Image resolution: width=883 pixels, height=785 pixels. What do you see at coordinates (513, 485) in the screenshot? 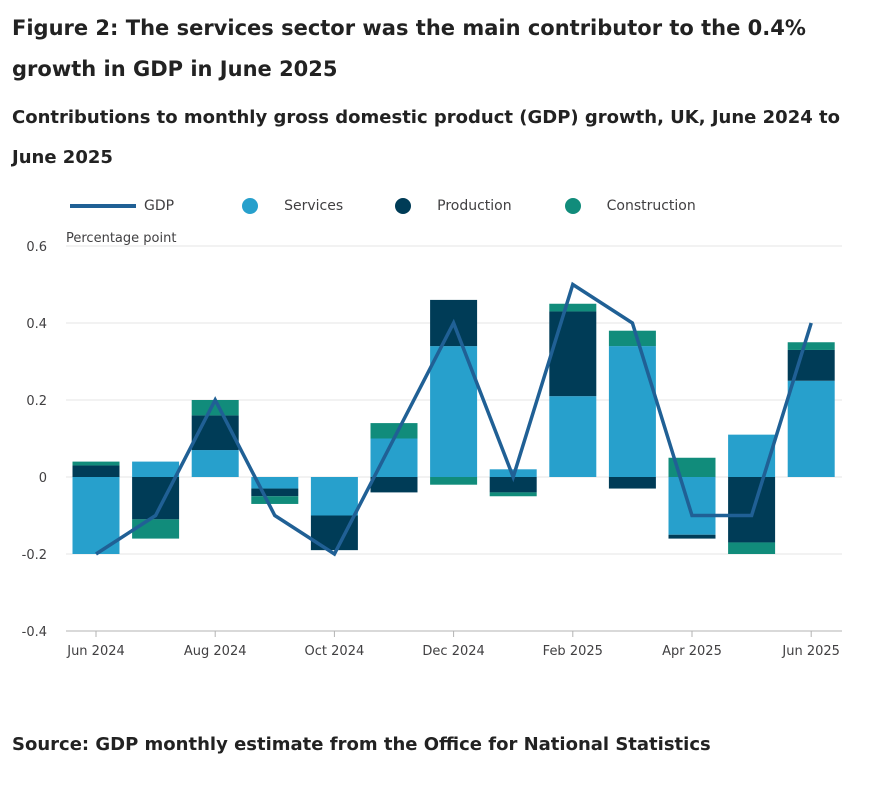
I see `bar-production-jan-2025` at bounding box center [513, 485].